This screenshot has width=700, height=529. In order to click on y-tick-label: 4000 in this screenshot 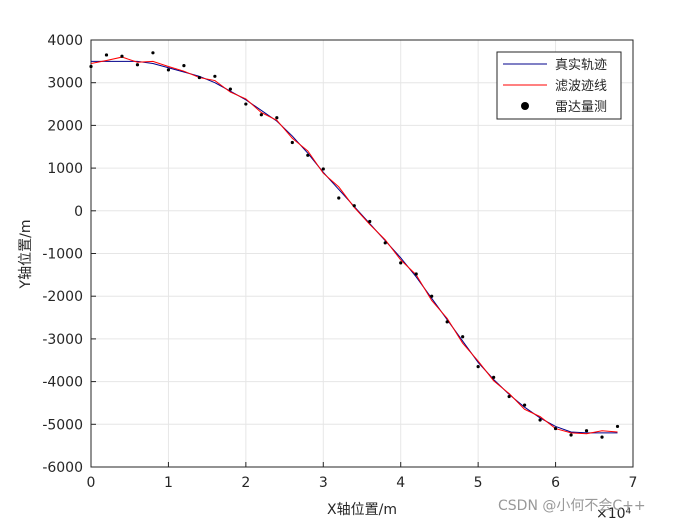, I will do `click(65, 41)`.